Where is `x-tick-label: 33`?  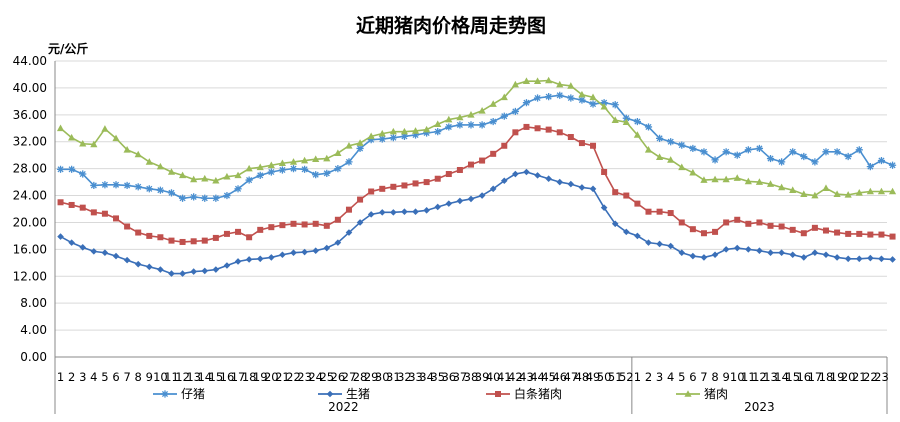
x-tick-label: 33 is located at coordinates (415, 377).